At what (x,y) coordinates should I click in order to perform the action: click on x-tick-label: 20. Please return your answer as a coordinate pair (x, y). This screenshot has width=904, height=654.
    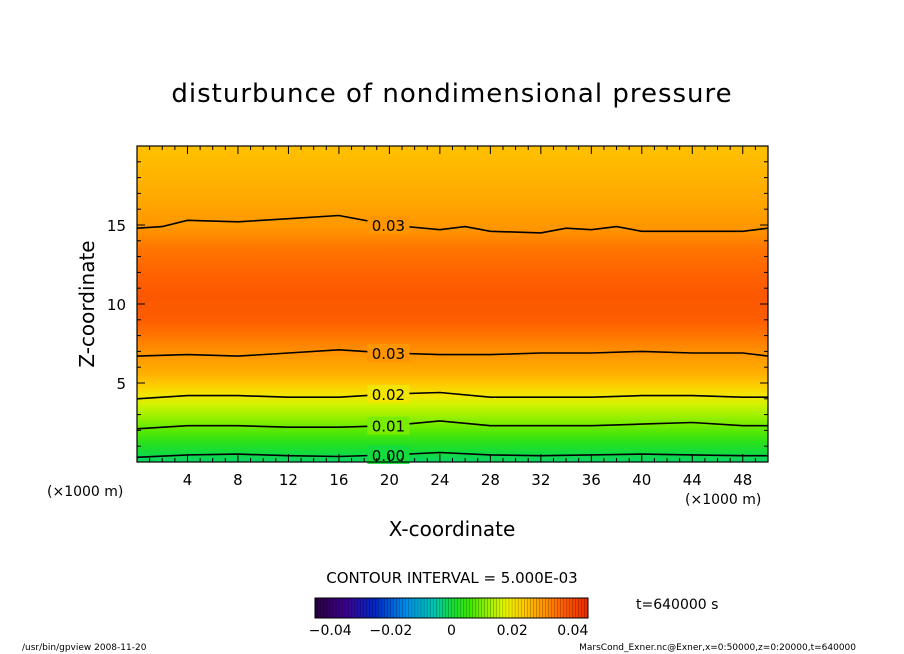
    Looking at the image, I should click on (389, 480).